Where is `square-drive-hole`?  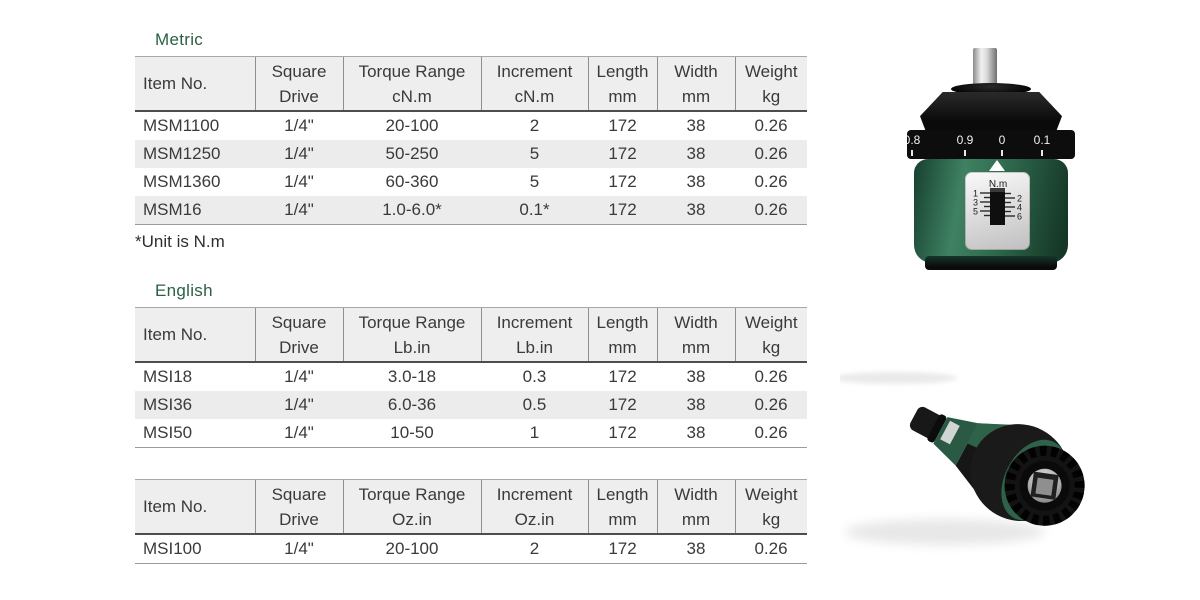 square-drive-hole is located at coordinates (1044, 485).